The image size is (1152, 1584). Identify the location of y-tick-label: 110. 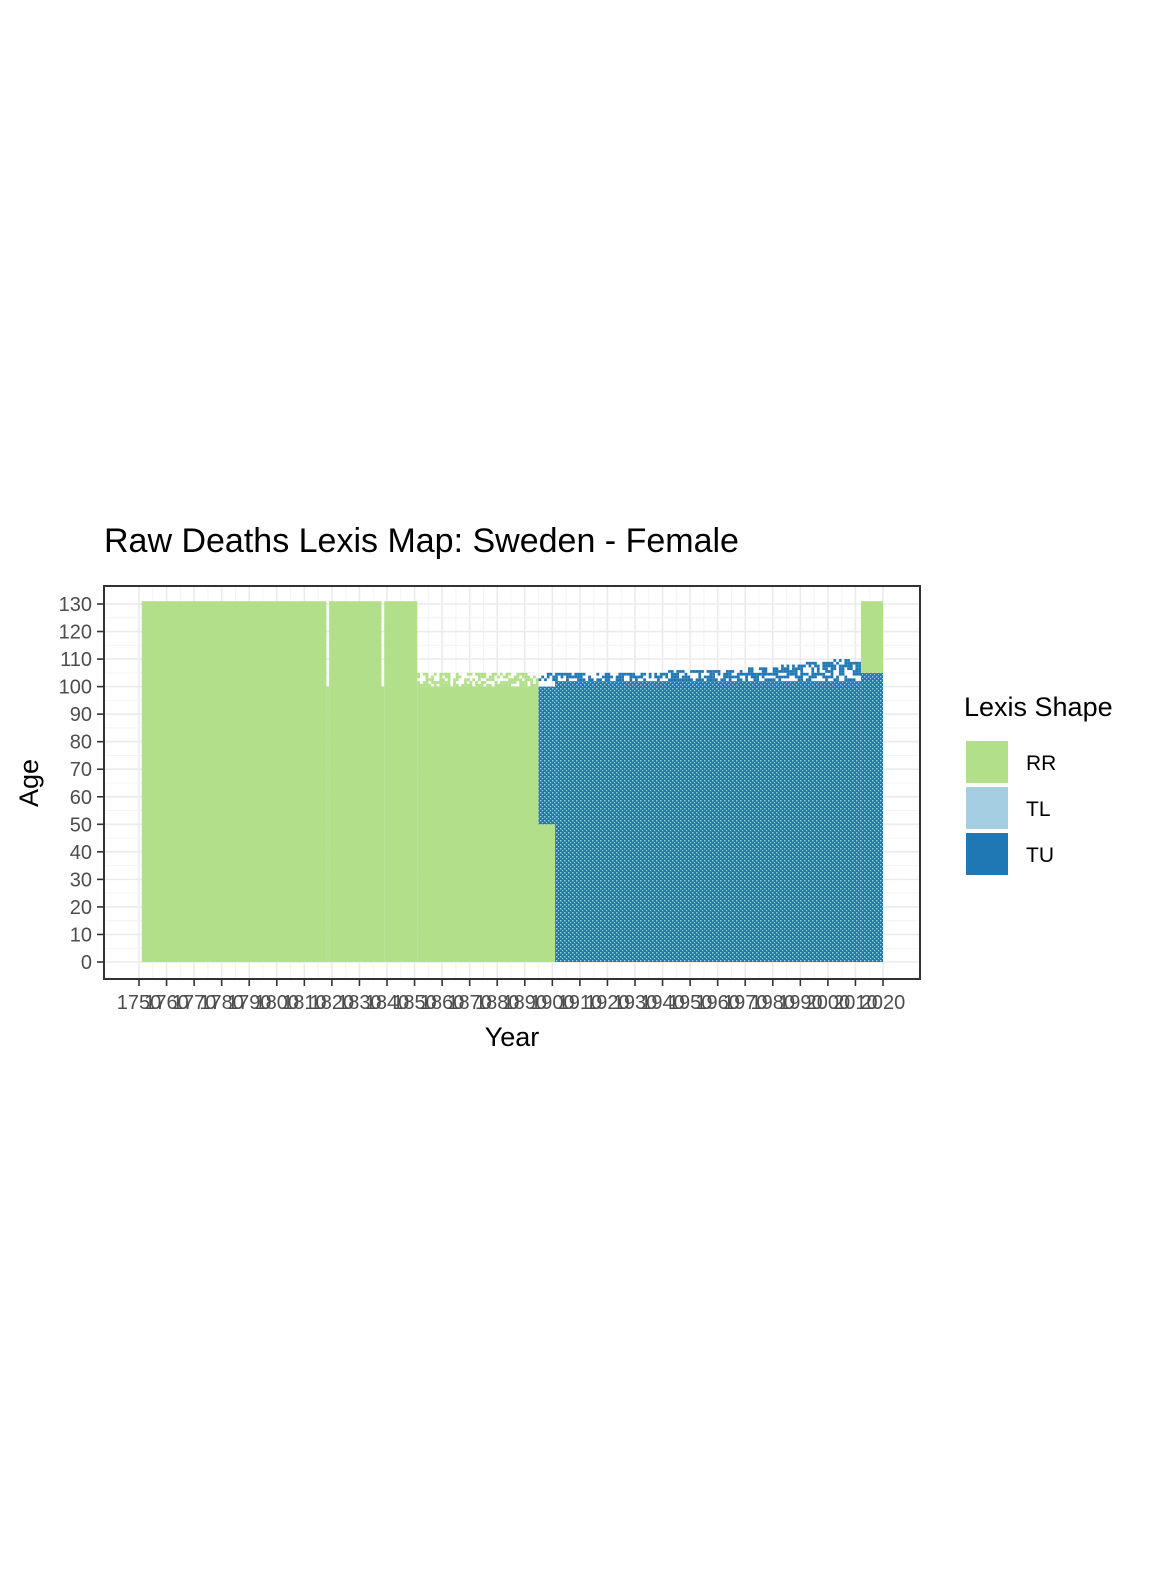
(76, 660).